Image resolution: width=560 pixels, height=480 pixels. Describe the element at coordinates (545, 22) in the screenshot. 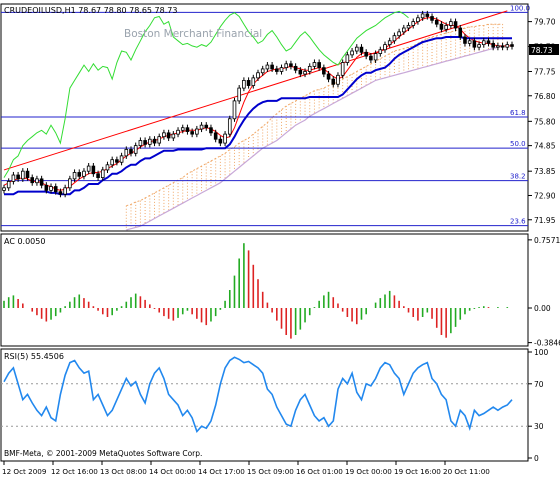

I see `price-tick-label: 79.70` at that location.